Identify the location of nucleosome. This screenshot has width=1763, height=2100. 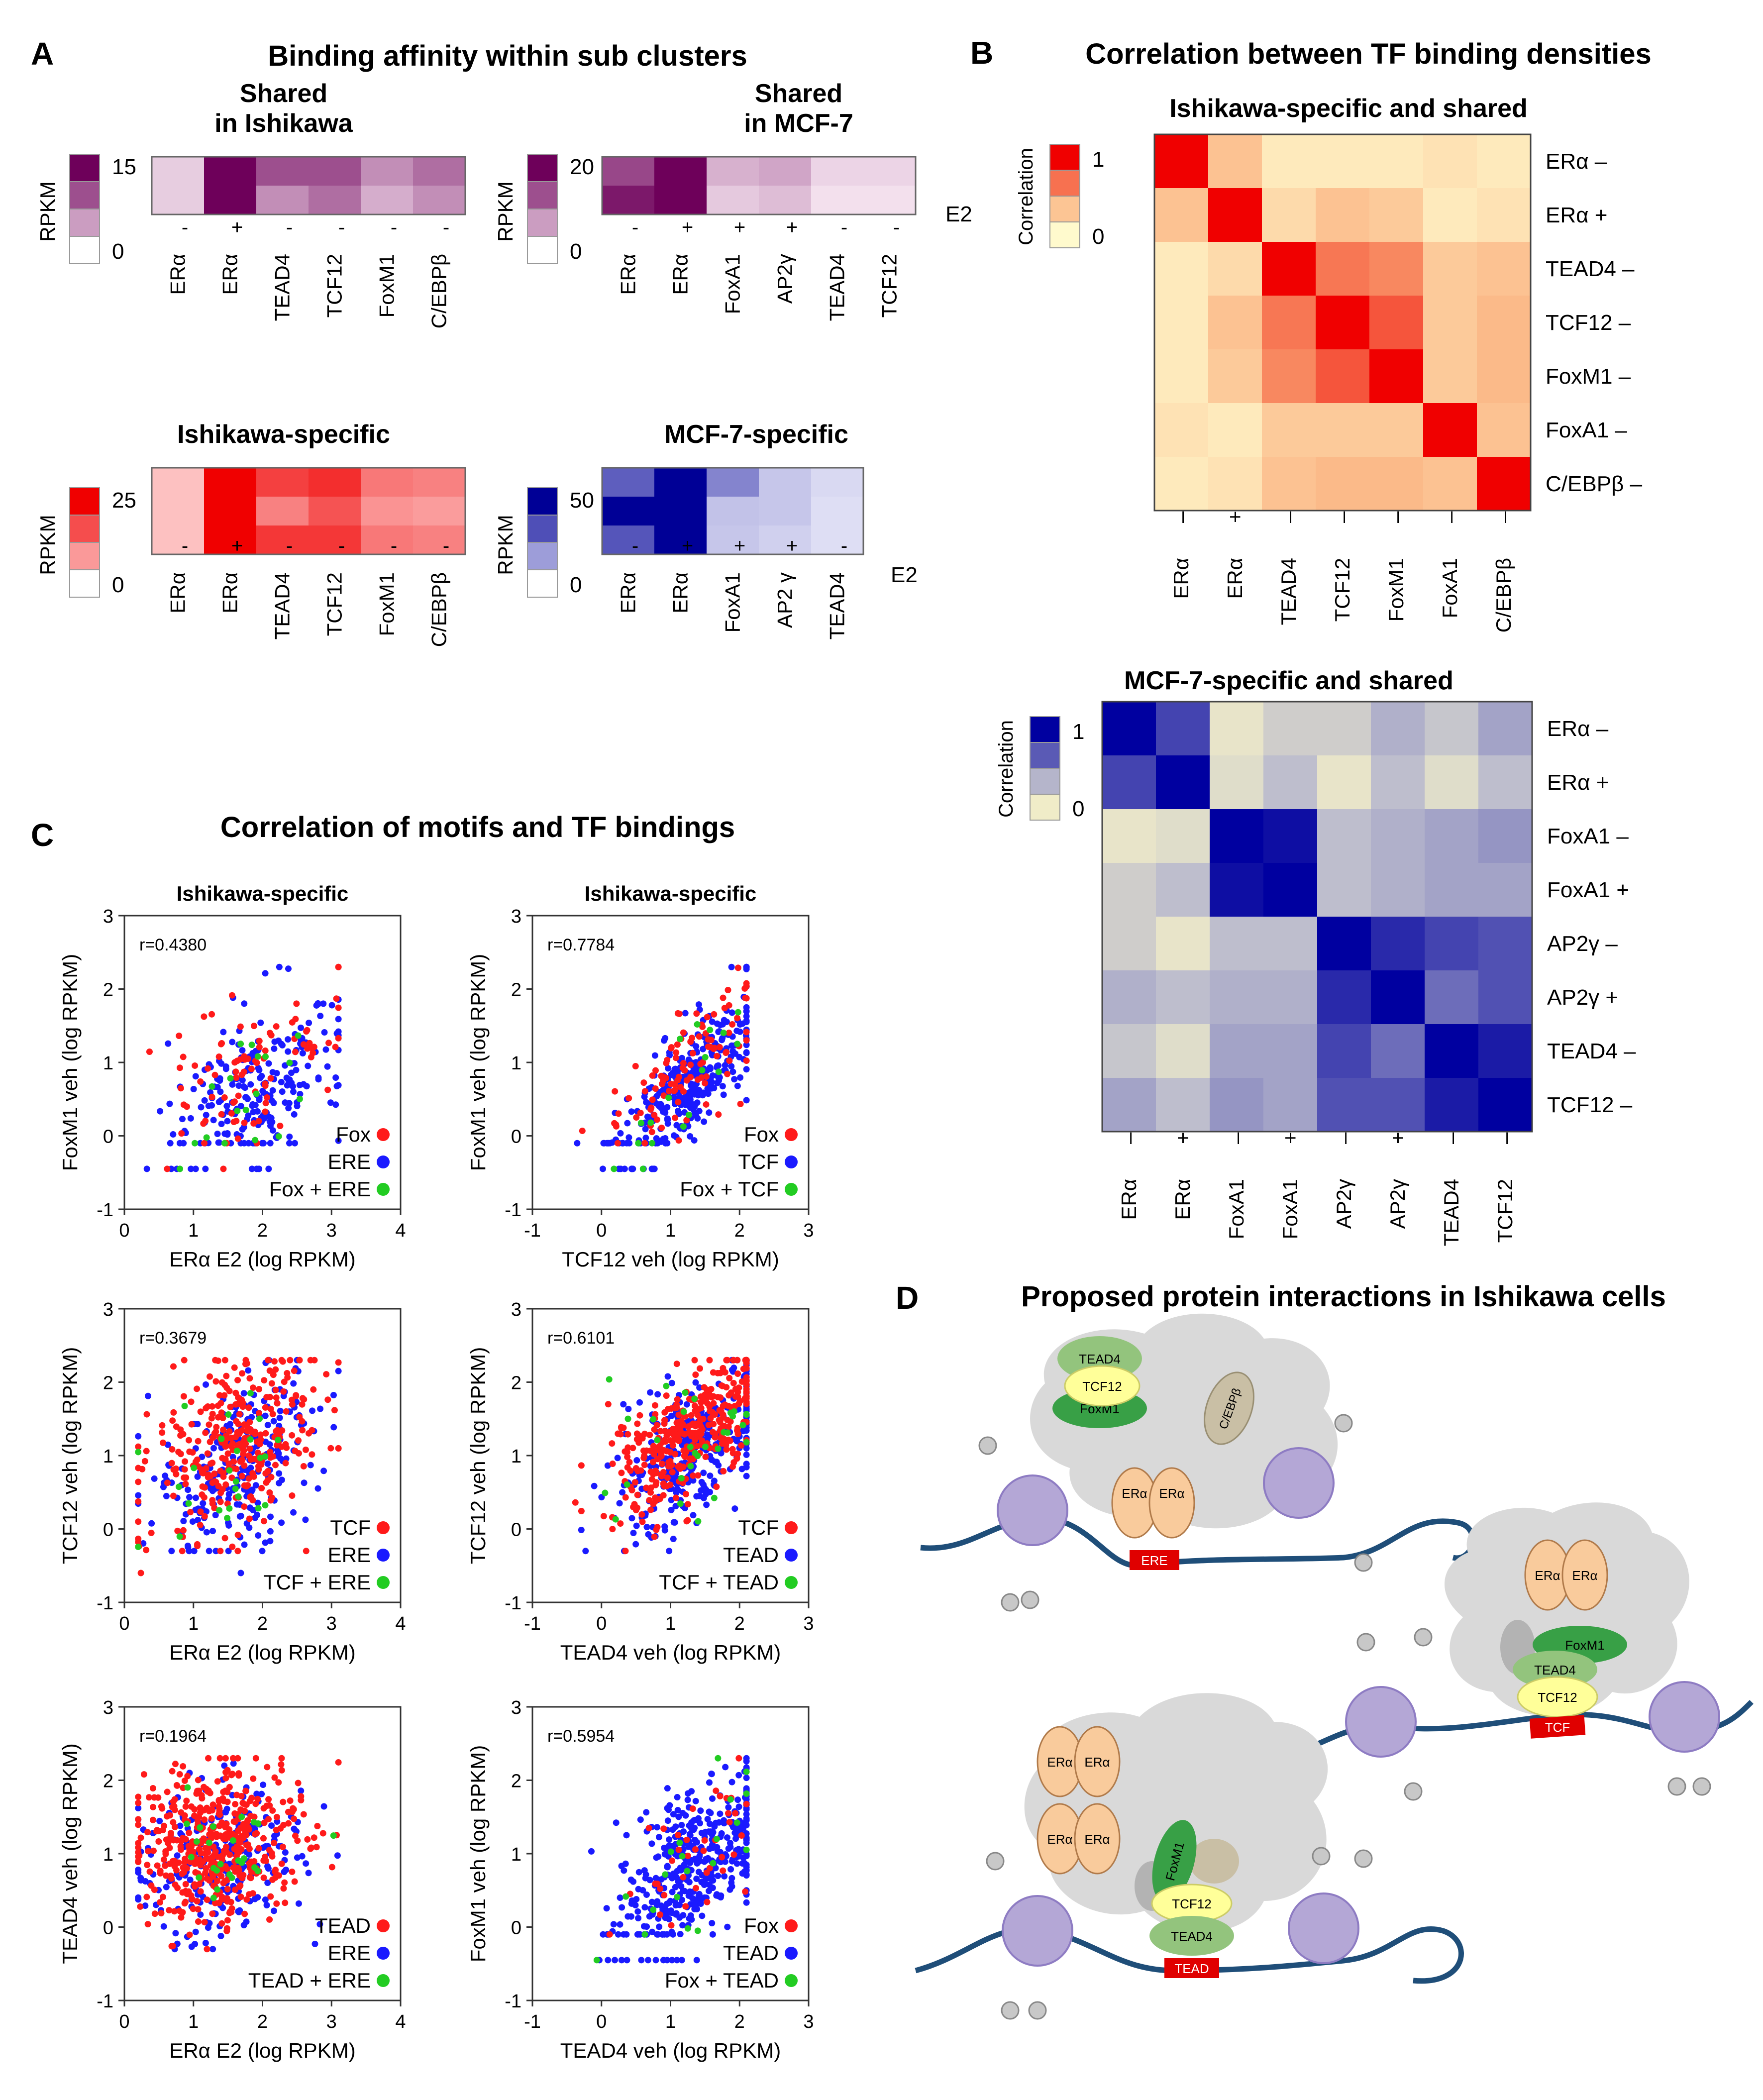
(1684, 1717).